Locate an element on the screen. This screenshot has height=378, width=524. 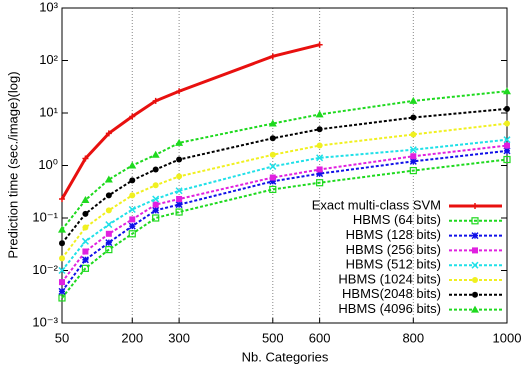
x-tick-label: 600 is located at coordinates (320, 337).